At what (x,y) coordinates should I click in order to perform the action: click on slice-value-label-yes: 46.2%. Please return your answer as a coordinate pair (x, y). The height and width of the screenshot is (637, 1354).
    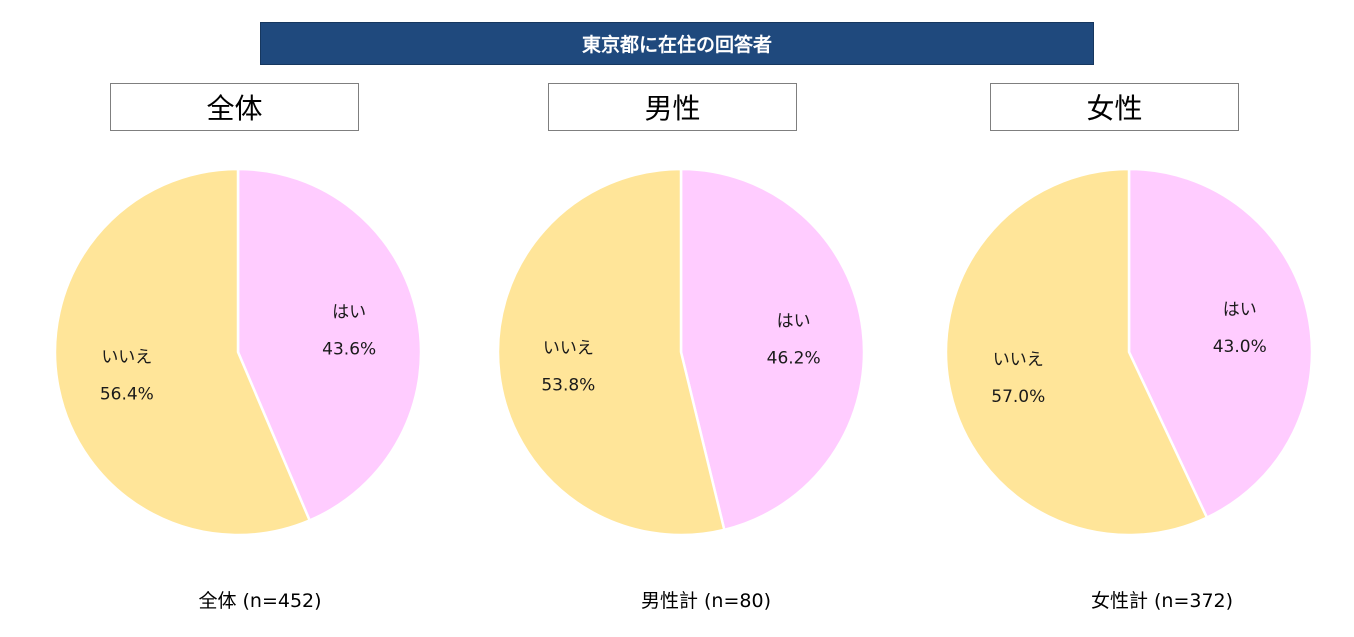
    Looking at the image, I should click on (794, 358).